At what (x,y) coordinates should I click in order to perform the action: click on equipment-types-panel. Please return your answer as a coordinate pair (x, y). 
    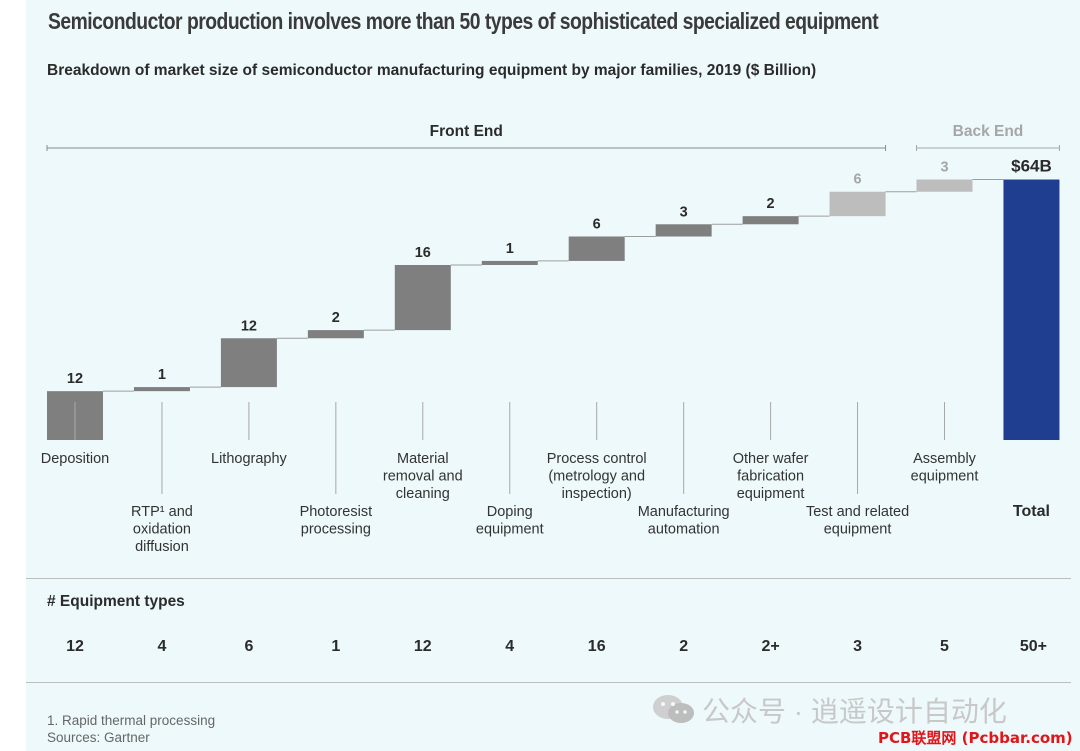
    Looking at the image, I should click on (548, 630).